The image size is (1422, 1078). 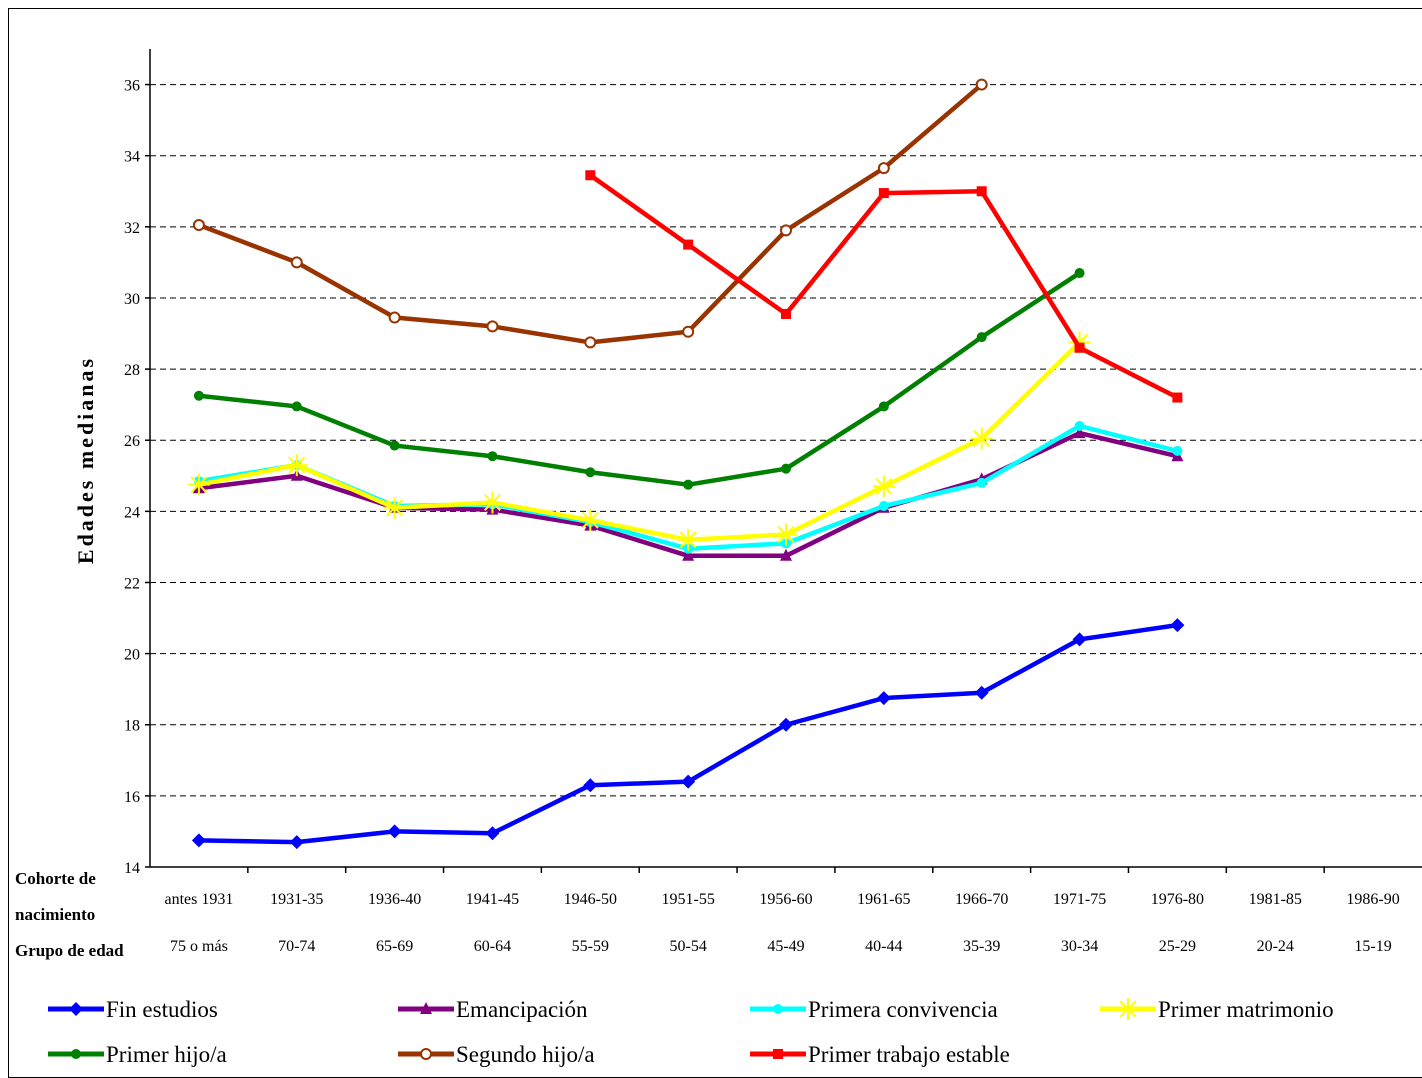 What do you see at coordinates (981, 946) in the screenshot?
I see `age-group-label: 35-39` at bounding box center [981, 946].